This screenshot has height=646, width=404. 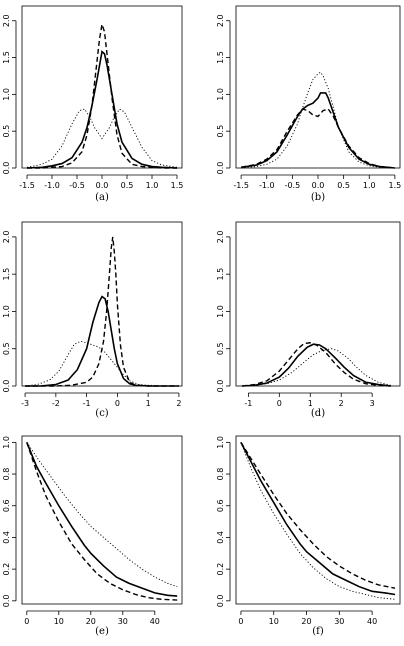 What do you see at coordinates (341, 403) in the screenshot?
I see `x-tick-label: 2` at bounding box center [341, 403].